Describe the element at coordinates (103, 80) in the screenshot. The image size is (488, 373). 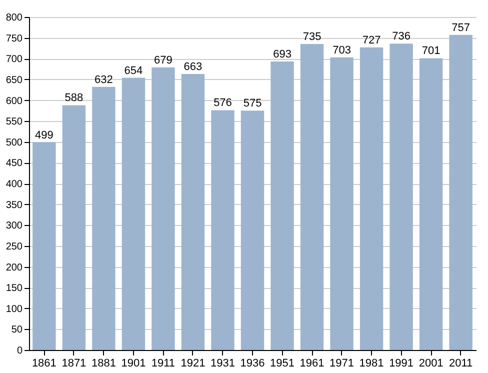
I see `data-label: 632` at that location.